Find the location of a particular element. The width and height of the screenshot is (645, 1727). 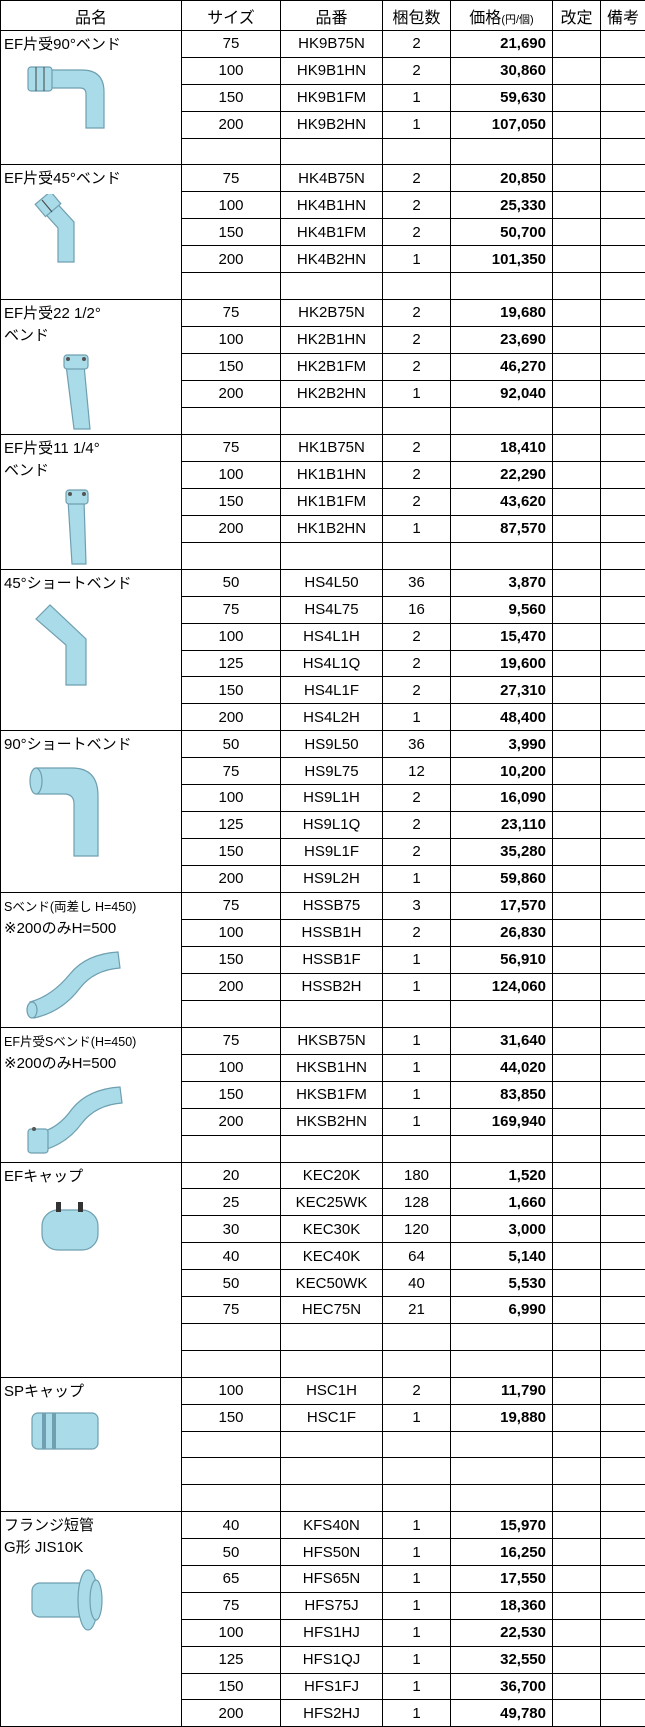

product-name: 90°ショートベンド is located at coordinates (91, 745).